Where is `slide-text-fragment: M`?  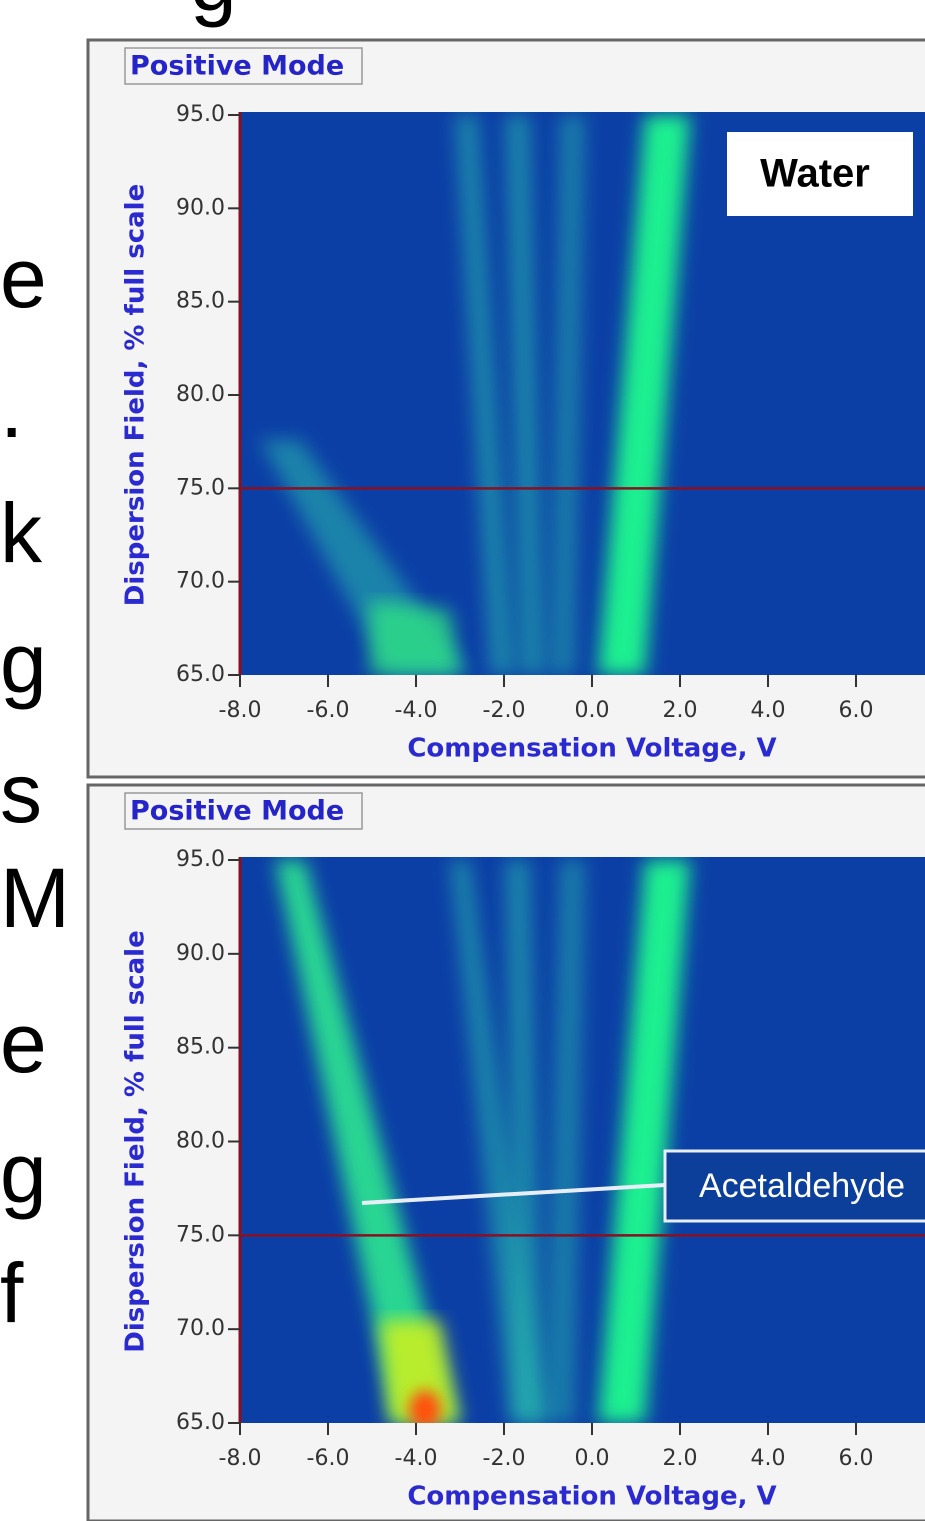 slide-text-fragment: M is located at coordinates (35, 898).